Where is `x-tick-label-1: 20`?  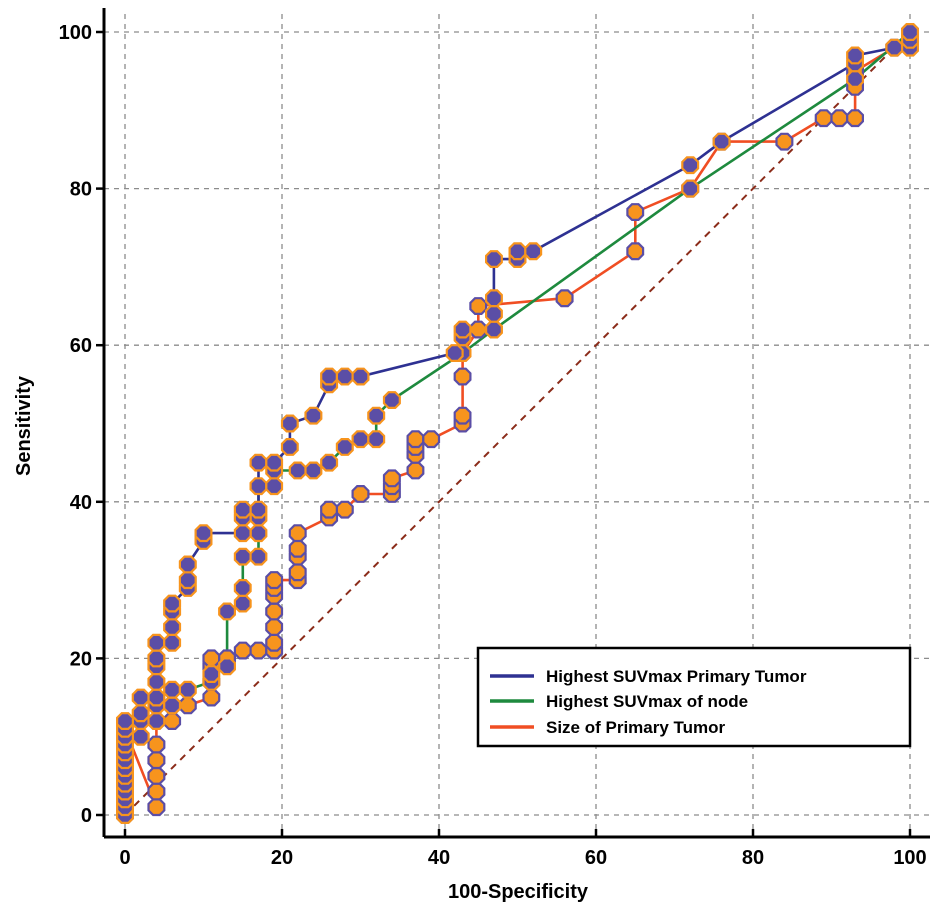 x-tick-label-1: 20 is located at coordinates (282, 858).